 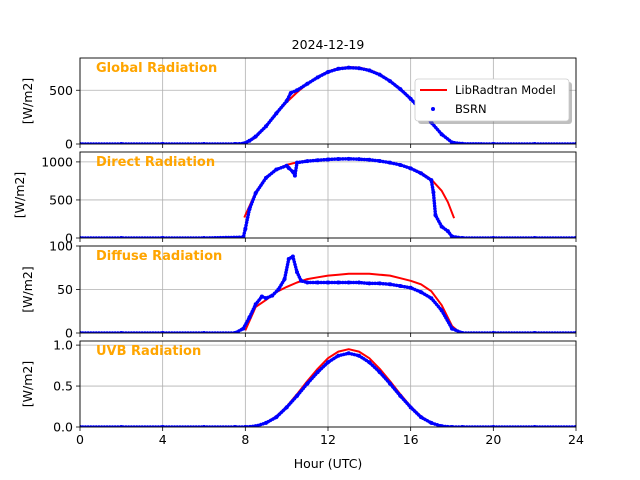 What do you see at coordinates (505, 90) in the screenshot?
I see `legend-label: LibRadtran Model` at bounding box center [505, 90].